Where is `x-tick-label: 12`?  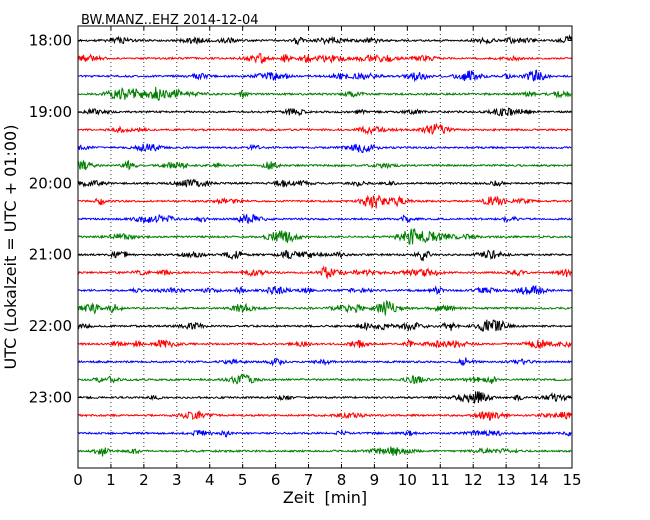 x-tick-label: 12 is located at coordinates (473, 480).